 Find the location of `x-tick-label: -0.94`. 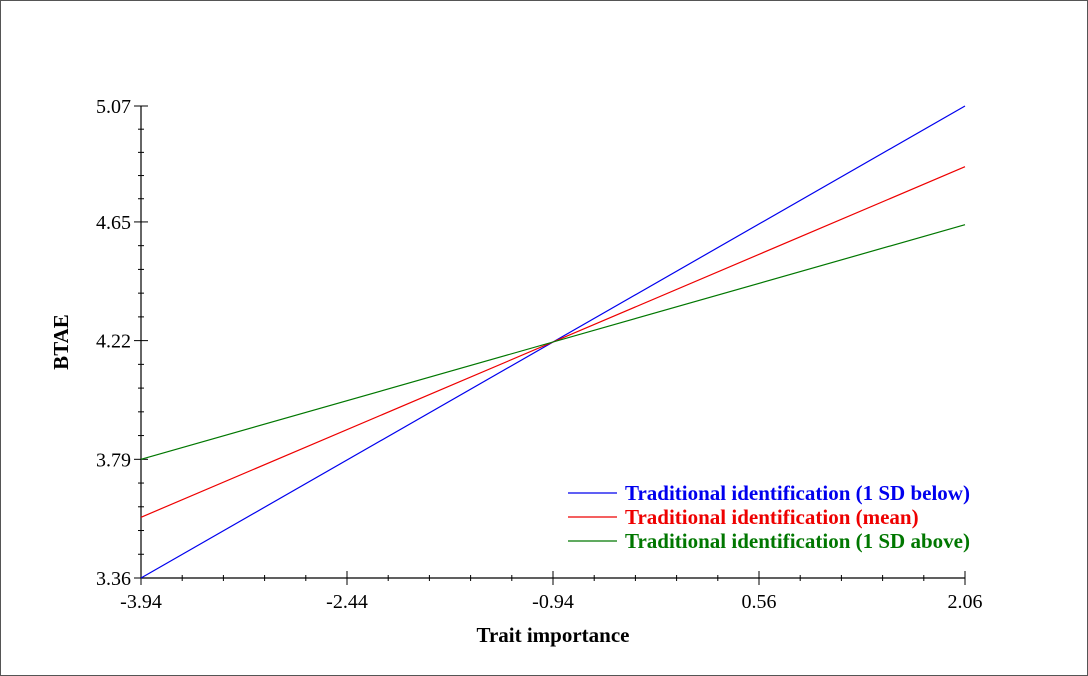

x-tick-label: -0.94 is located at coordinates (553, 602).